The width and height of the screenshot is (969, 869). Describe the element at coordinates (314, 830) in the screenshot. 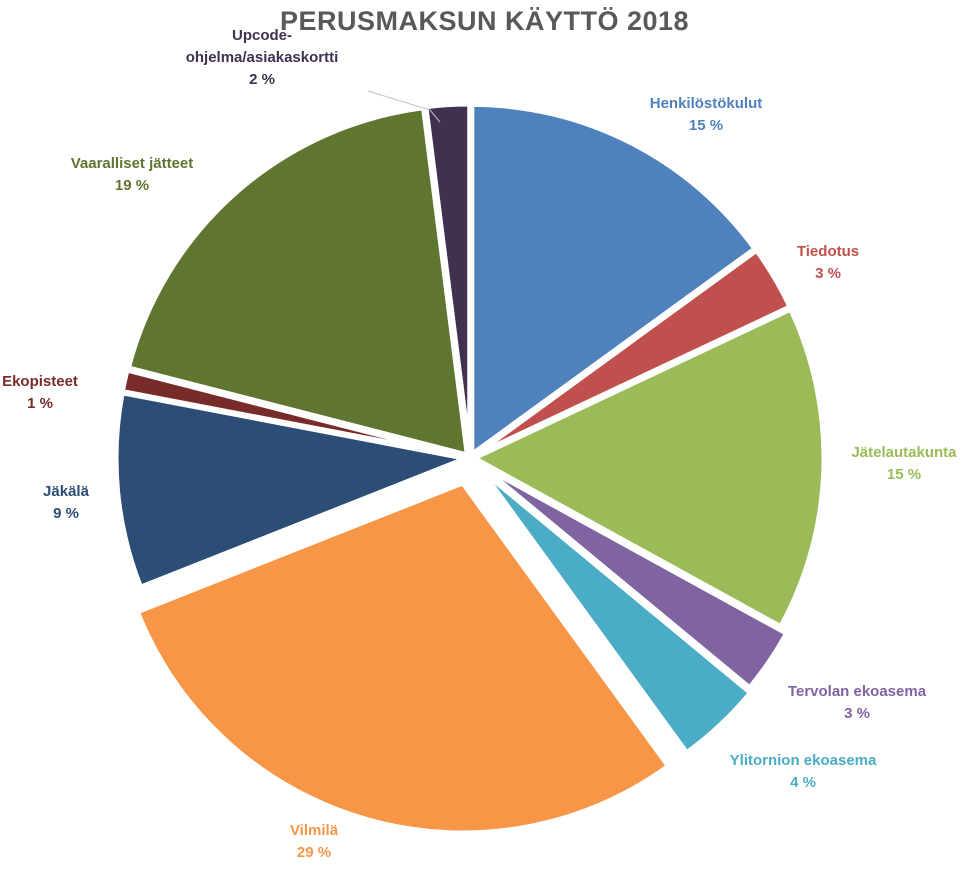

I see `data-label-name: Vilmilä` at that location.